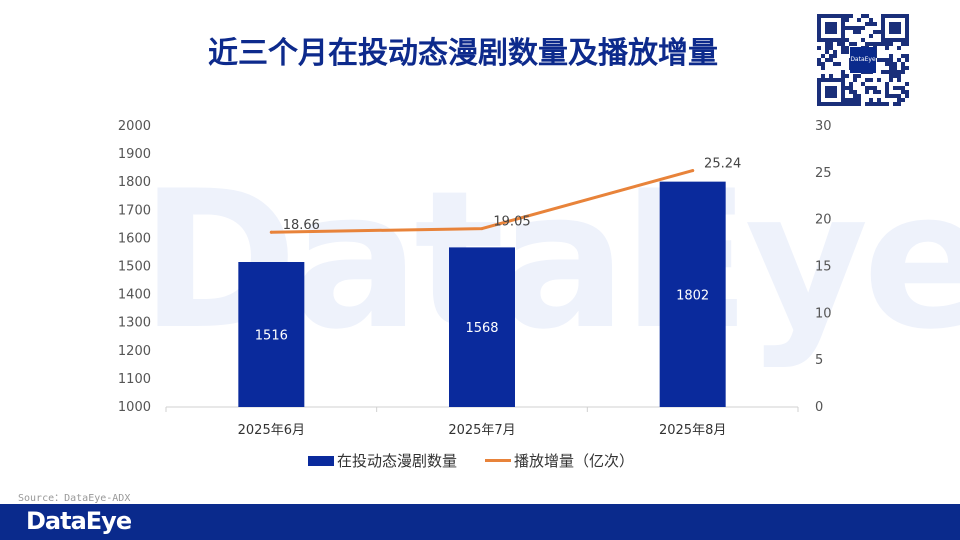 This screenshot has width=960, height=540. Describe the element at coordinates (271, 430) in the screenshot. I see `x-category-label: 2025年6月` at that location.